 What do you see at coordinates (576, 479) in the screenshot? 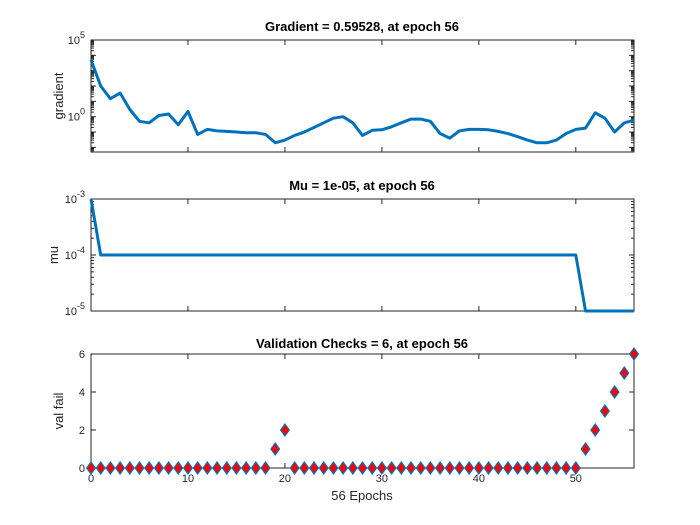
I see `validation-xtick-label: 50` at bounding box center [576, 479].